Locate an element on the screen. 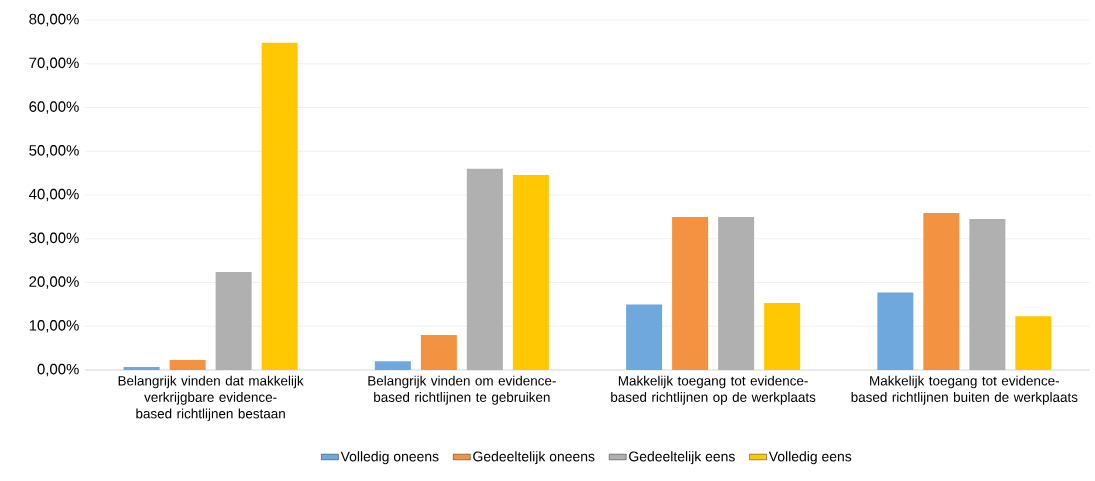 The image size is (1095, 481). x-tick-label: Makkelijk toegang tot evidence-based richtlijnen buiten de werkplaats is located at coordinates (964, 390).